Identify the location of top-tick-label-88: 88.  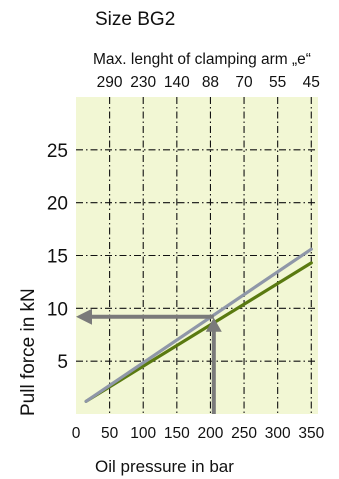
(210, 82).